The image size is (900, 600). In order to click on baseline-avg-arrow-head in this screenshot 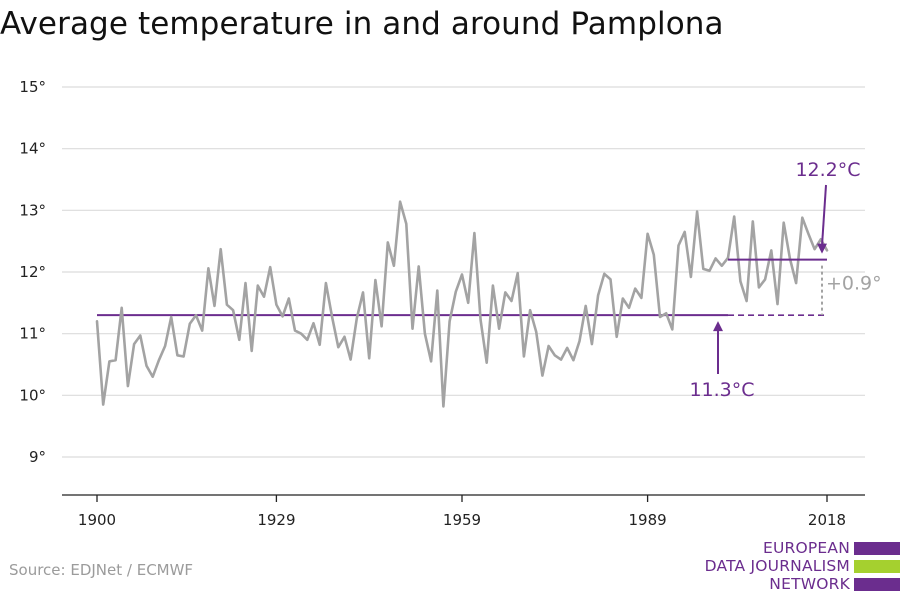, I will do `click(718, 326)`.